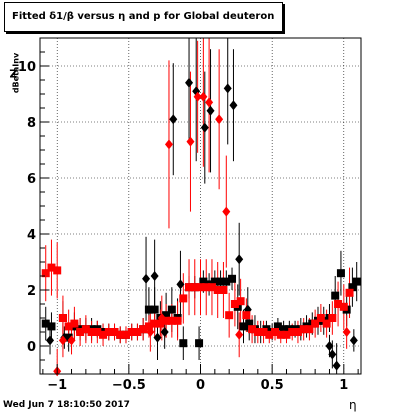 The width and height of the screenshot is (400, 414). What do you see at coordinates (31, 291) in the screenshot?
I see `y-tick-label: 2` at bounding box center [31, 291].